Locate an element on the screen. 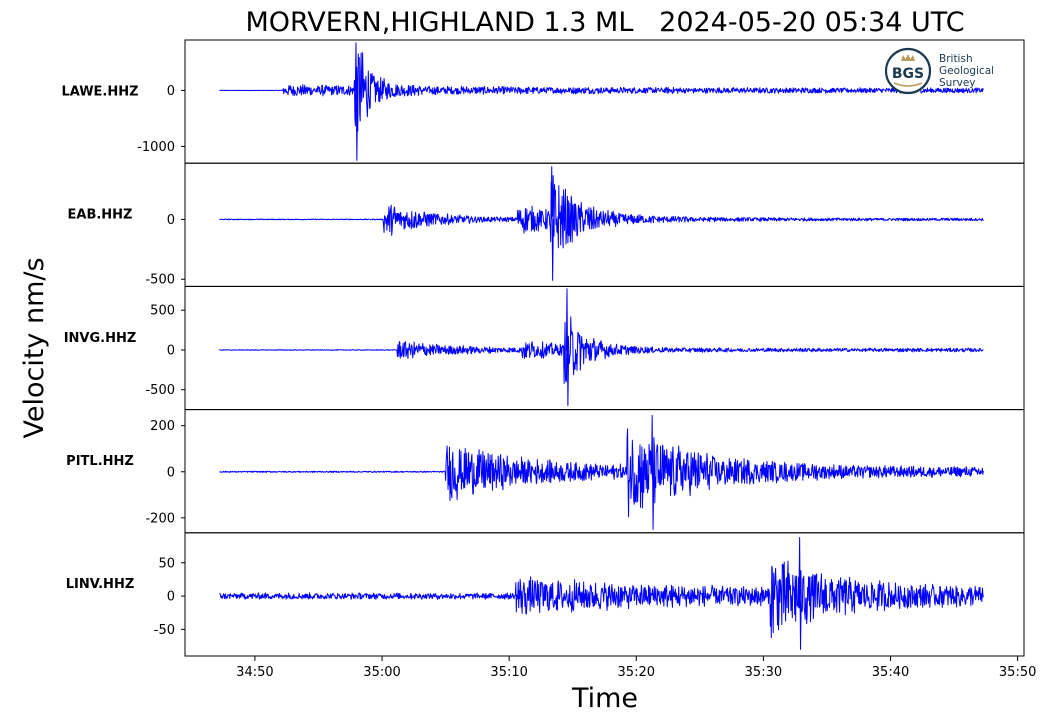  x-tick-label: 35:20 is located at coordinates (636, 672).